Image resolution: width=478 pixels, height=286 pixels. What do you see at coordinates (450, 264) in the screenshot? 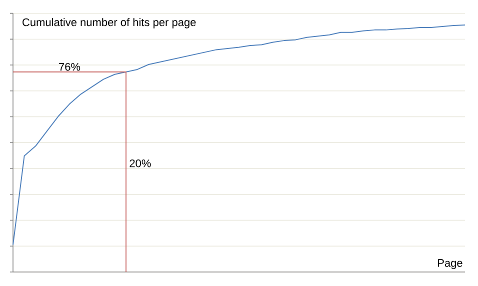
I see `x-axis-title: Page` at bounding box center [450, 264].